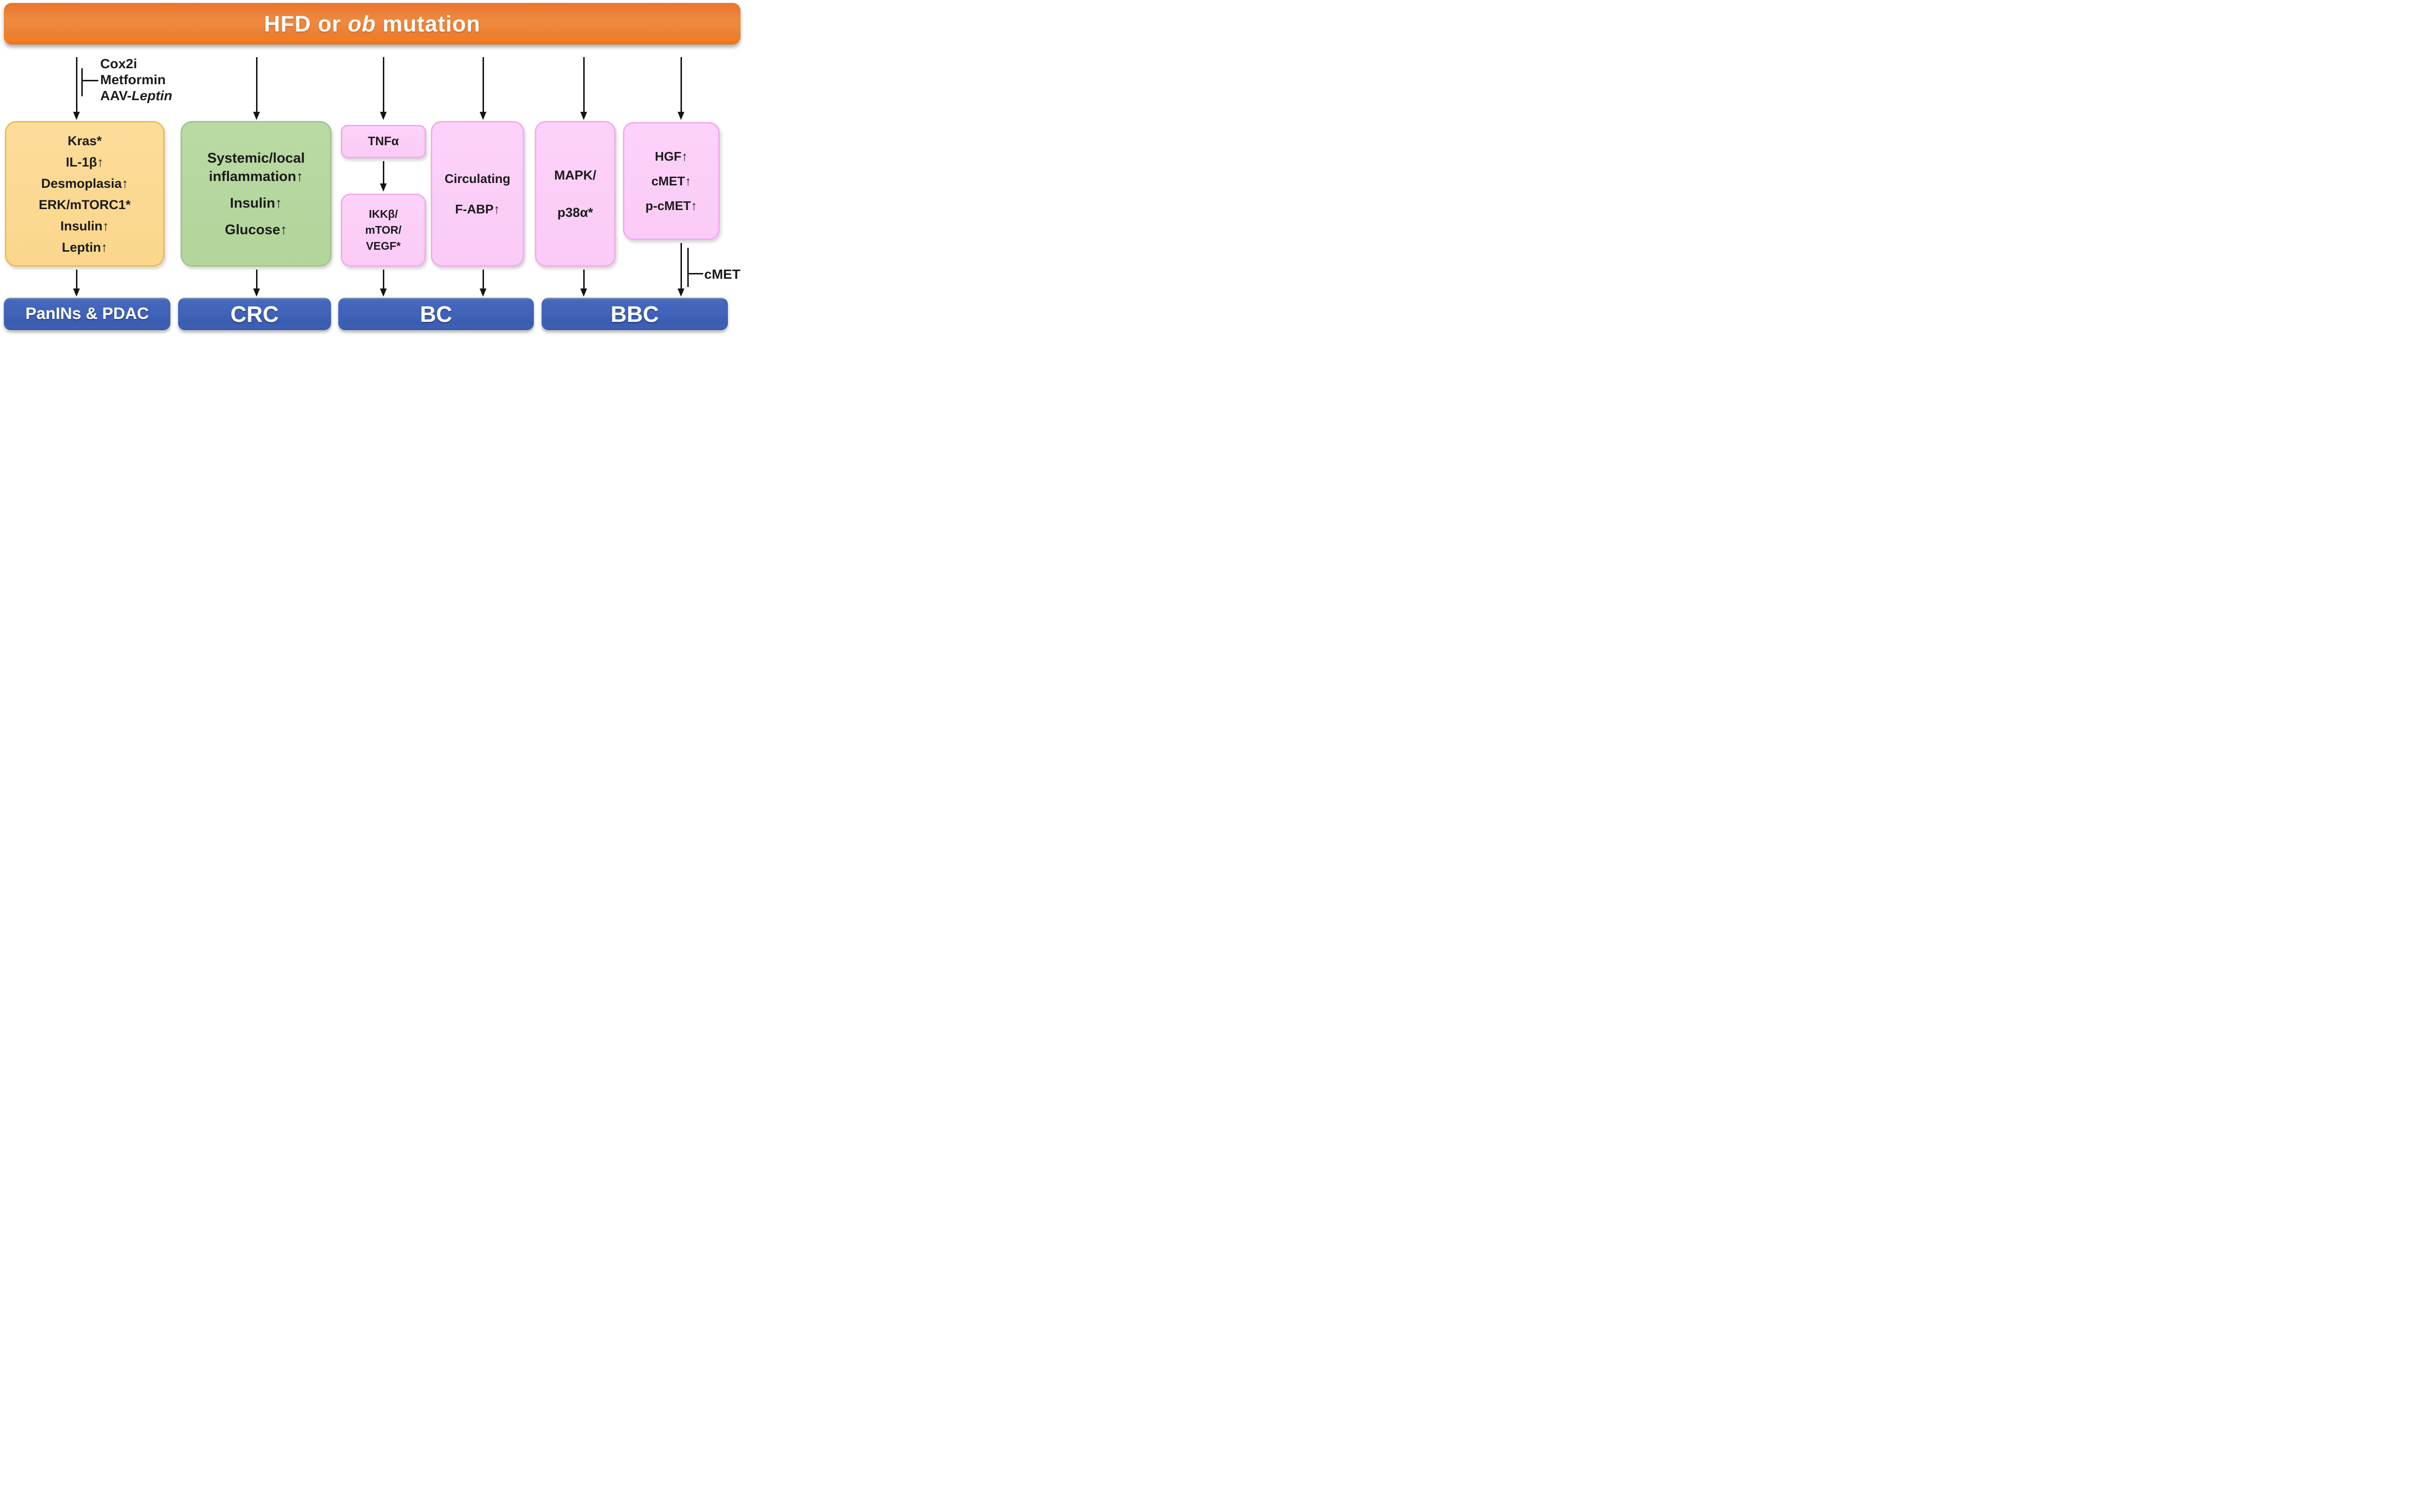 The image size is (2420, 1512). I want to click on mediator-line: Kras*, so click(84, 140).